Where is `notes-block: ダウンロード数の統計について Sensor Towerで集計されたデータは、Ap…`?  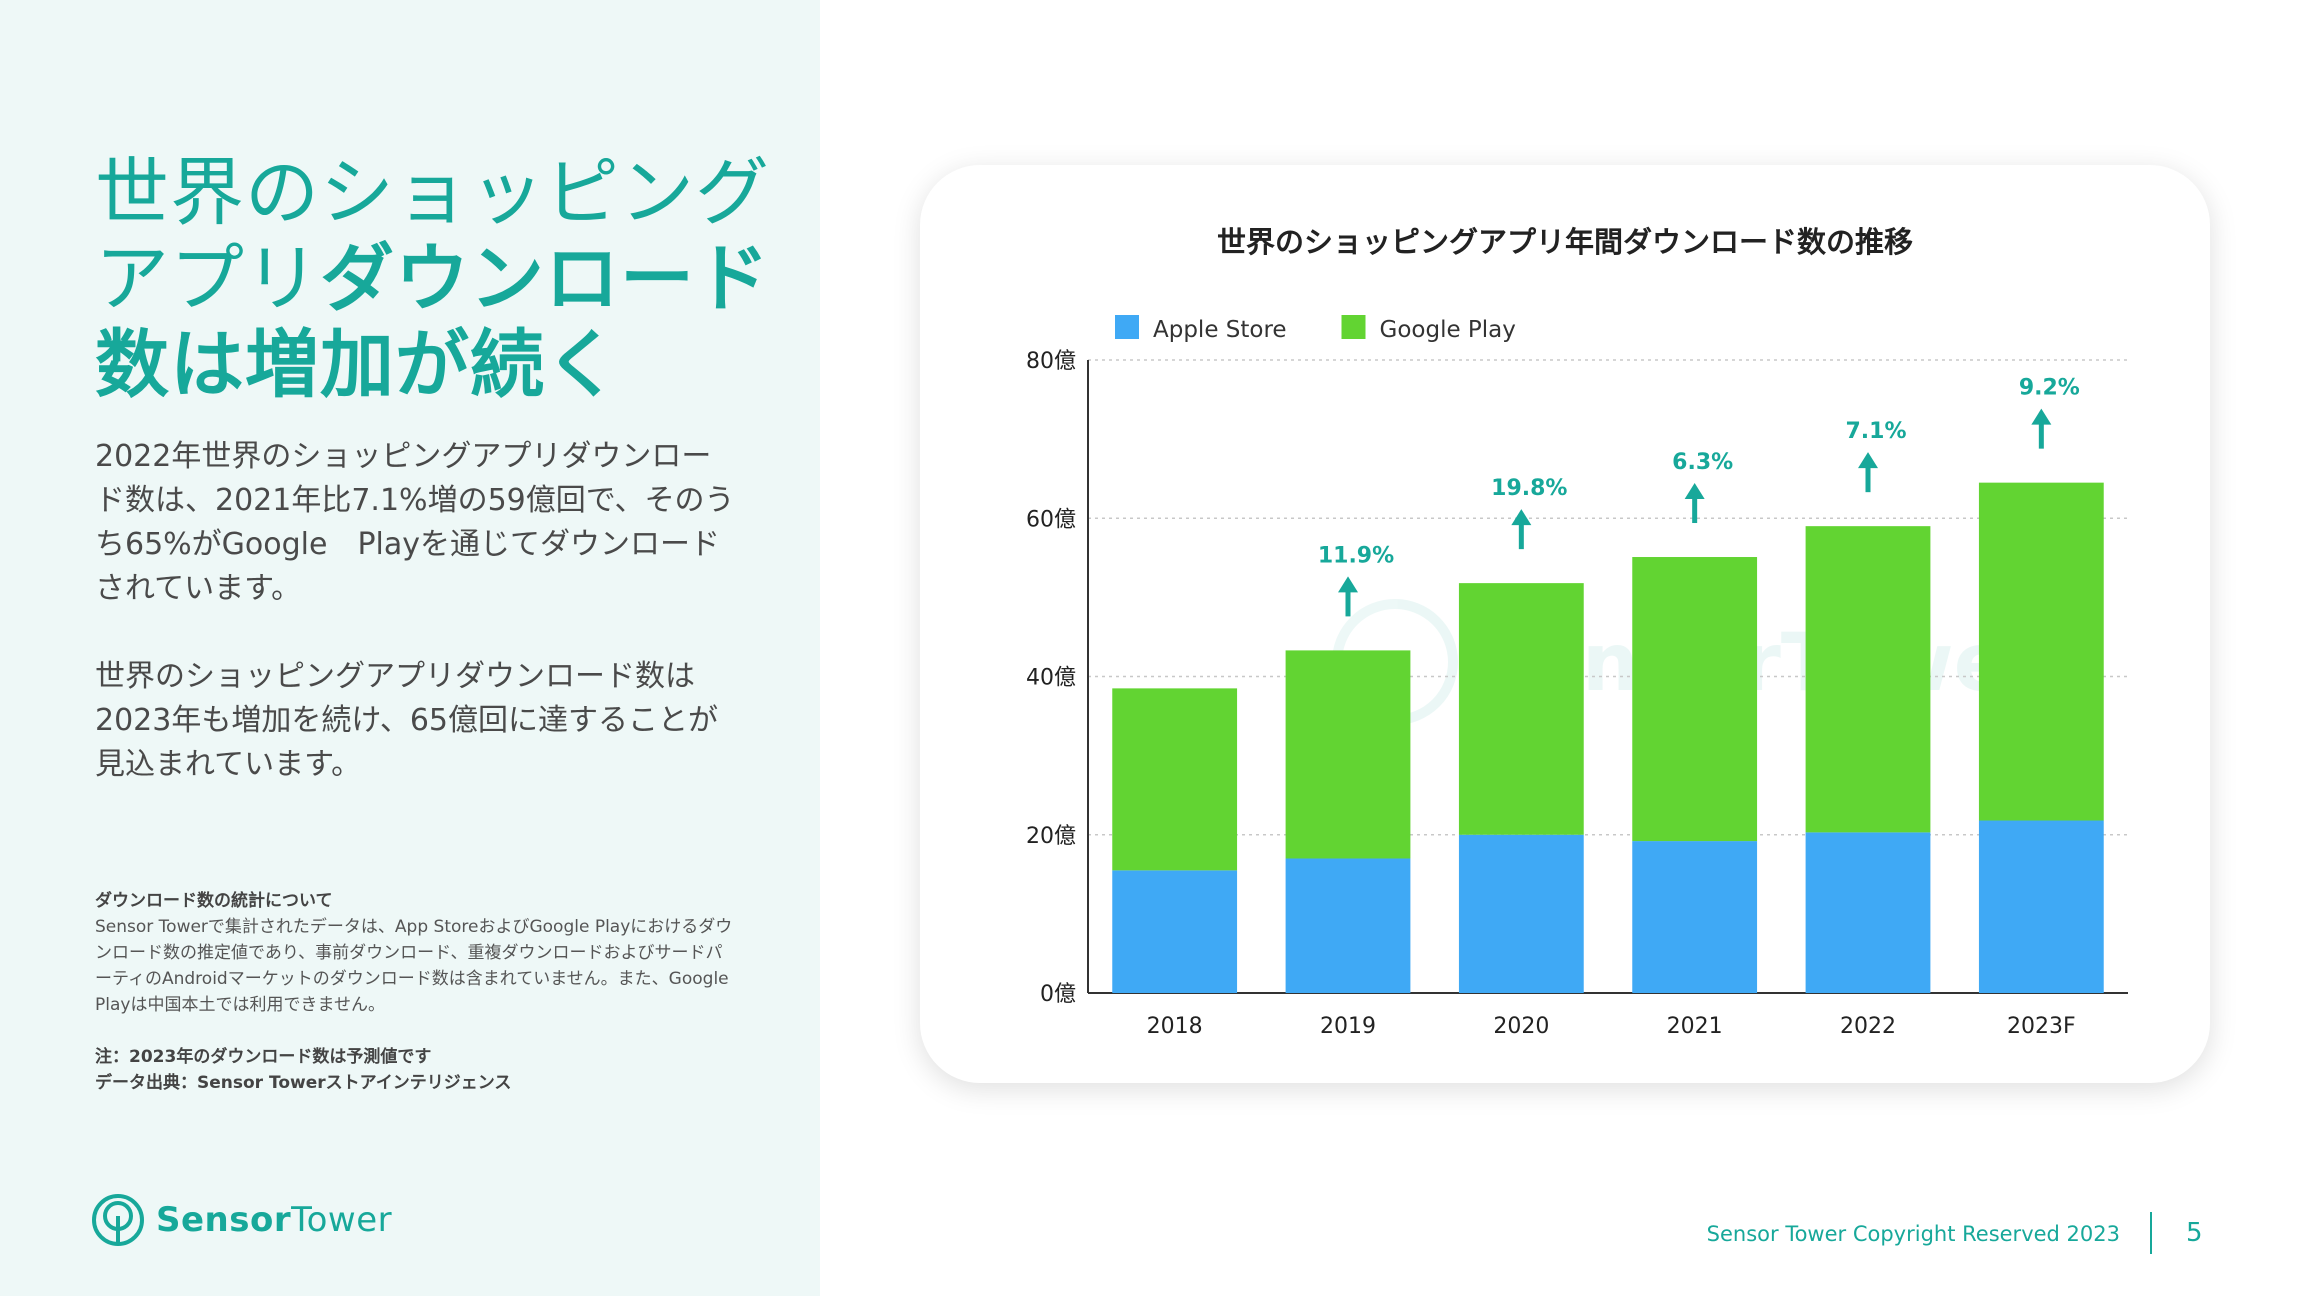
notes-block: ダウンロード数の統計について Sensor Towerで集計されたデータは、Ap… is located at coordinates (415, 992).